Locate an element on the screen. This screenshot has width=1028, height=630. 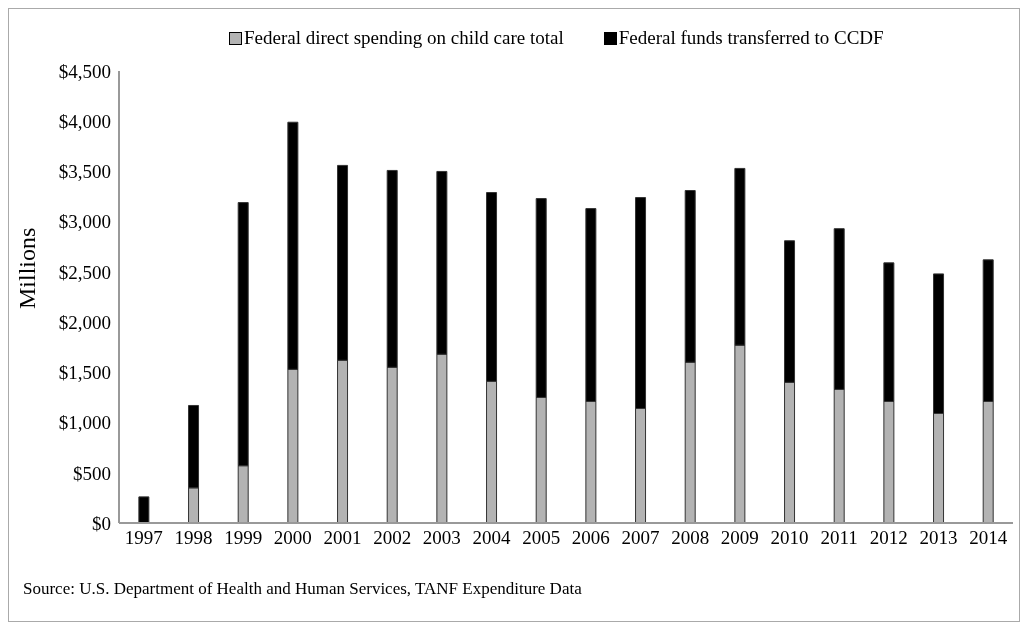
y-tick-label: $1,000 is located at coordinates (84, 423).